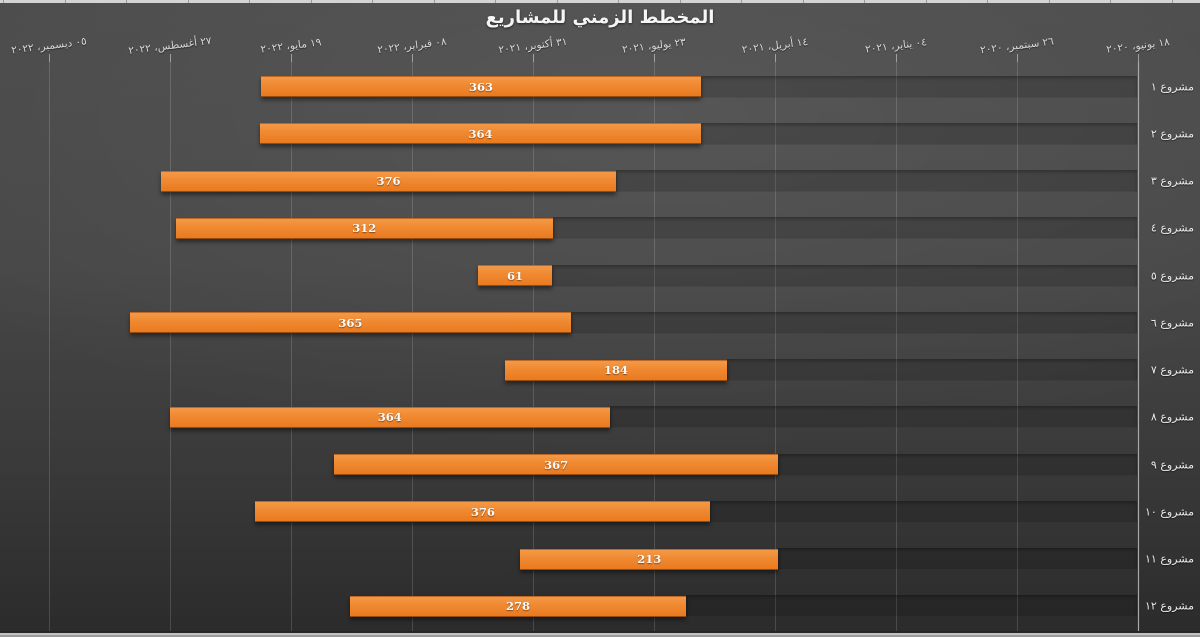 The image size is (1200, 637). I want to click on gantt-bar: 278, so click(518, 606).